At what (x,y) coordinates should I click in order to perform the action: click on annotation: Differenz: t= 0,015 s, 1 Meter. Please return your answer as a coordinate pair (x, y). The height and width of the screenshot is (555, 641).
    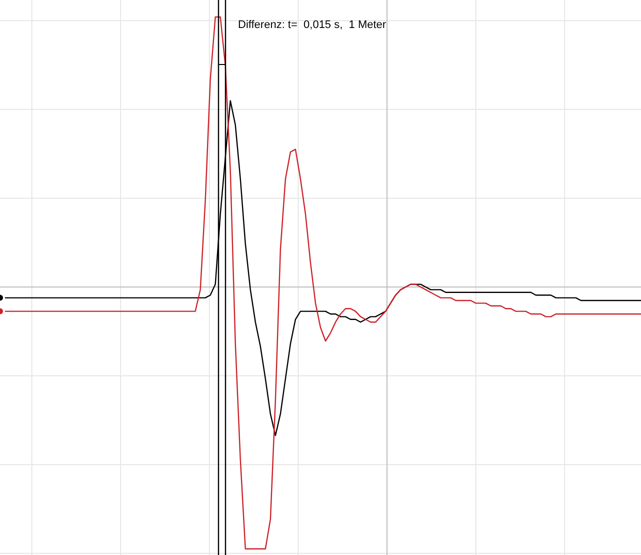
    Looking at the image, I should click on (312, 25).